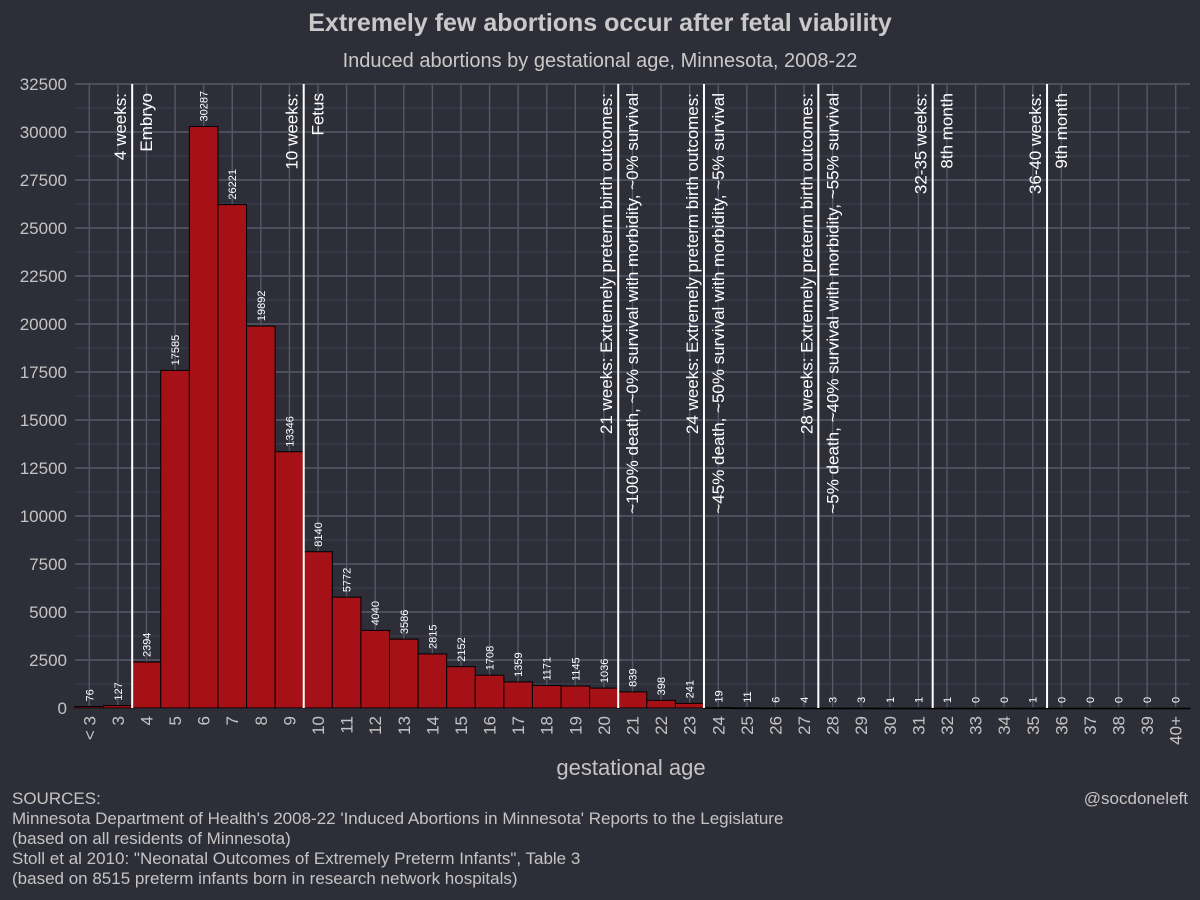  What do you see at coordinates (462, 649) in the screenshot?
I see `bar-value-label: 2152` at bounding box center [462, 649].